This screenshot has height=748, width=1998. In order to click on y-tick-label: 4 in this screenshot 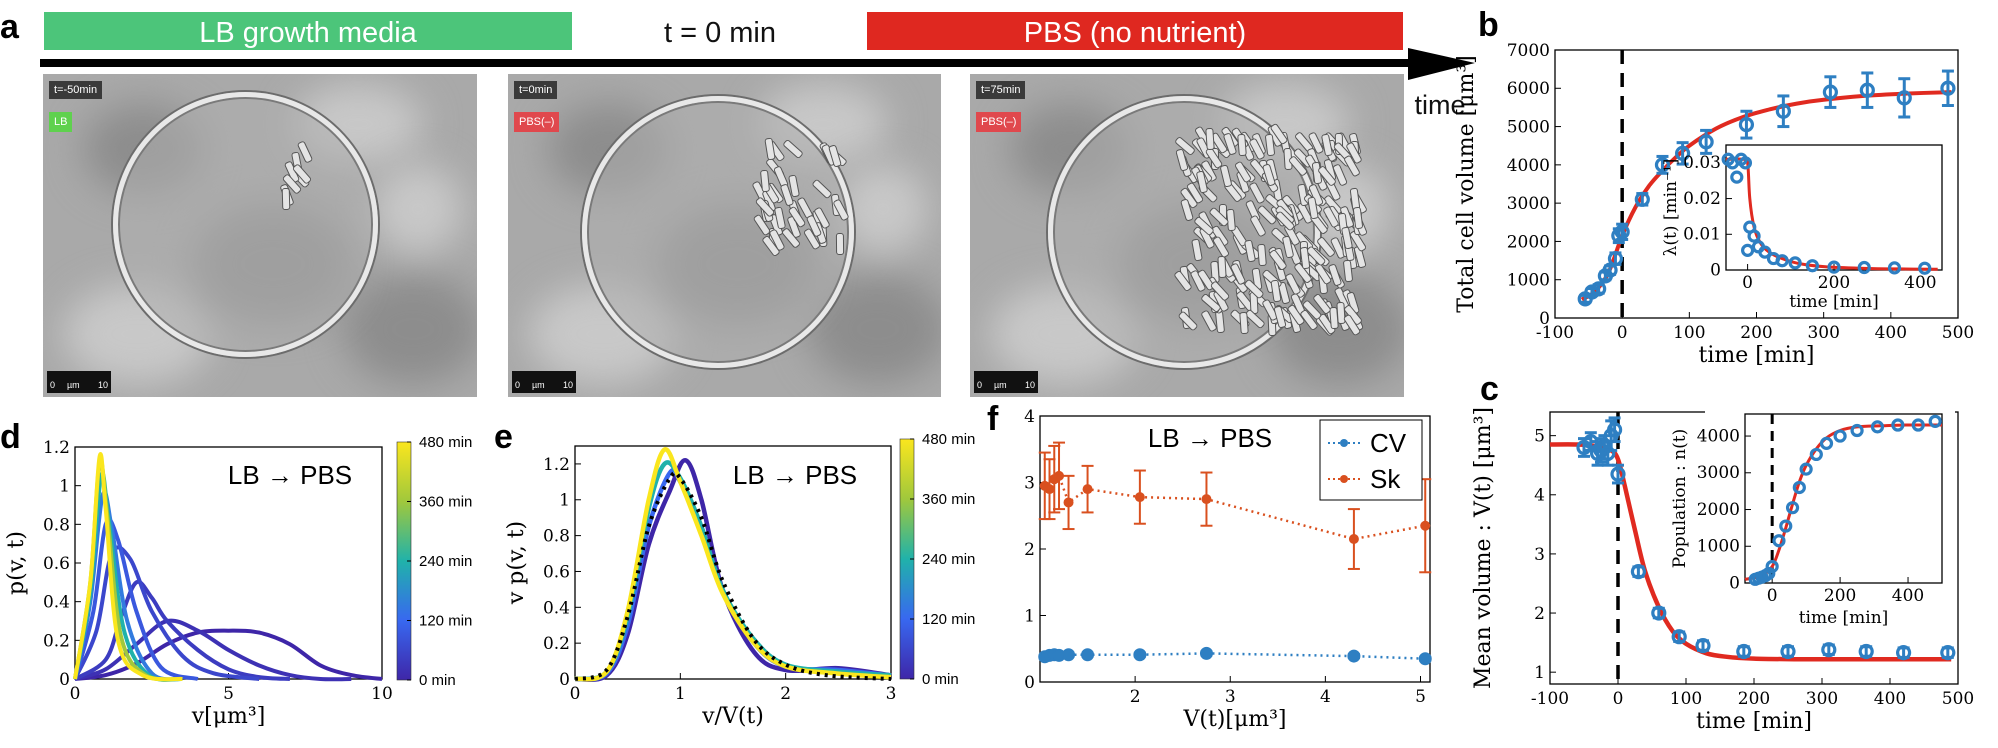, I will do `click(1029, 417)`.